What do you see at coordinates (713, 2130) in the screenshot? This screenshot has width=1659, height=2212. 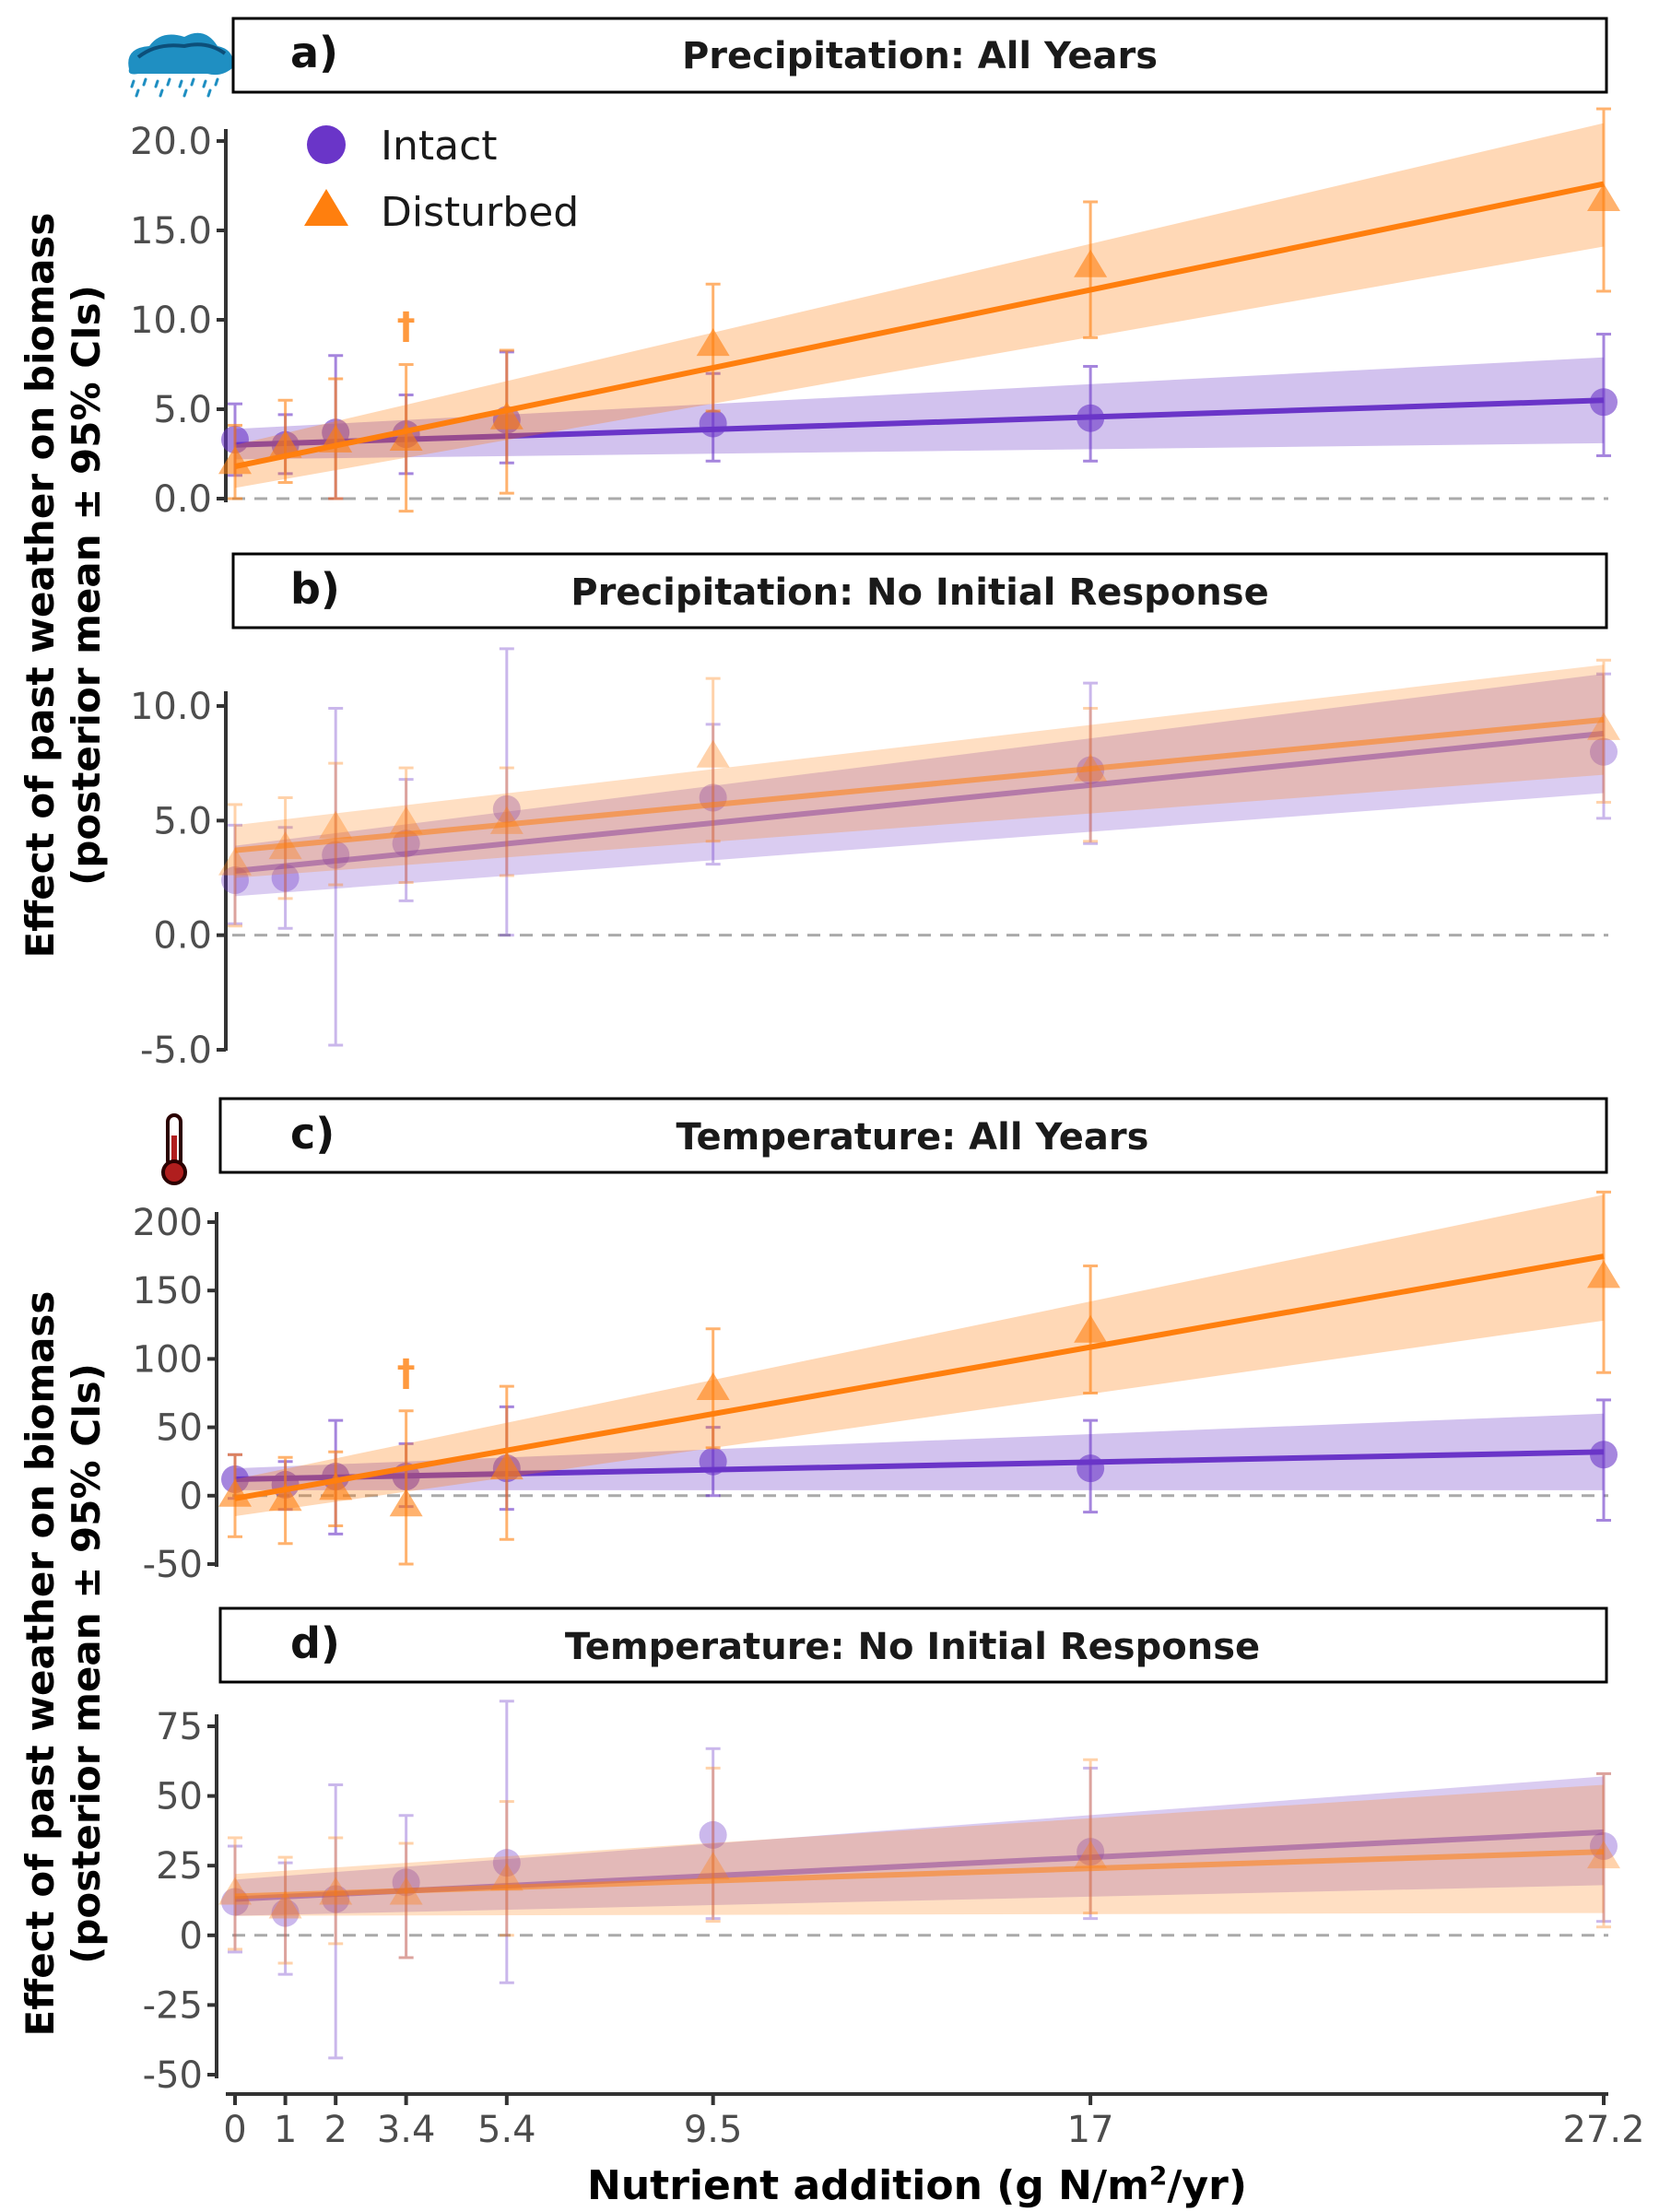 I see `x-axis-tick-label: 9.5` at bounding box center [713, 2130].